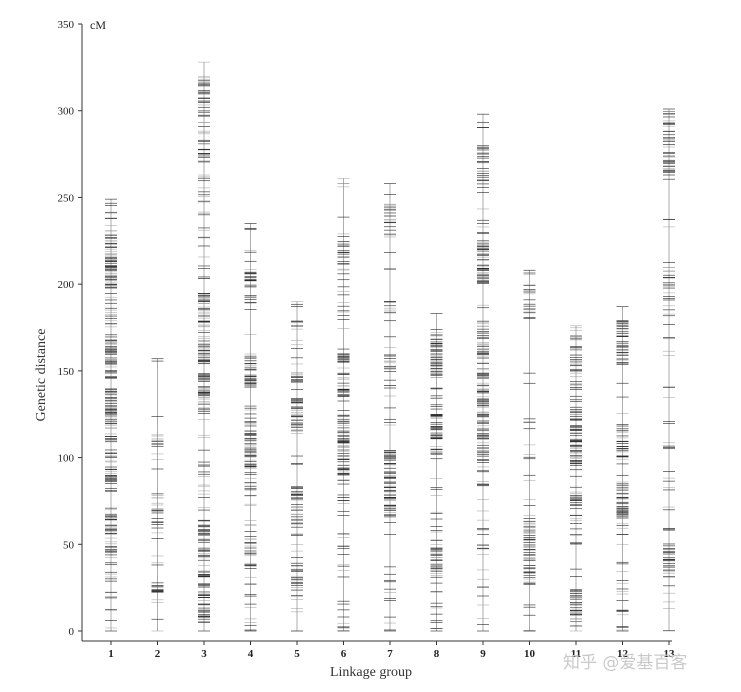 The image size is (741, 692). I want to click on y-unit-label: cM, so click(98, 25).